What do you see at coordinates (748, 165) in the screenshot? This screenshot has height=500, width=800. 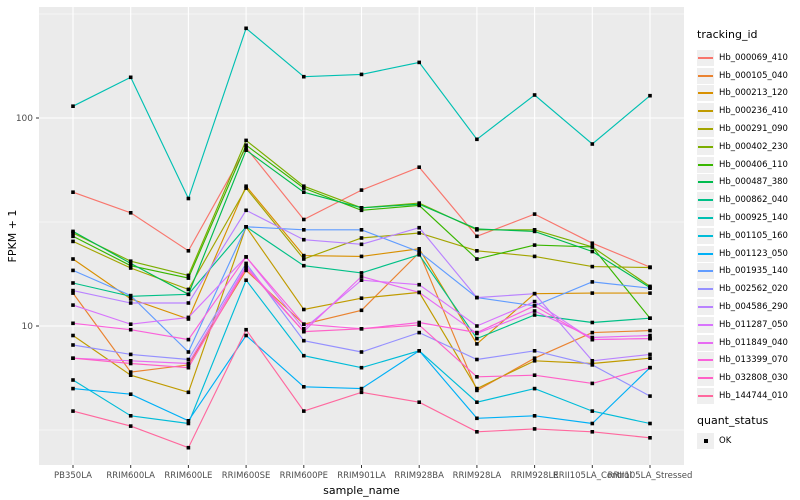 I see `legend-item: Hb_000406_110` at bounding box center [748, 165].